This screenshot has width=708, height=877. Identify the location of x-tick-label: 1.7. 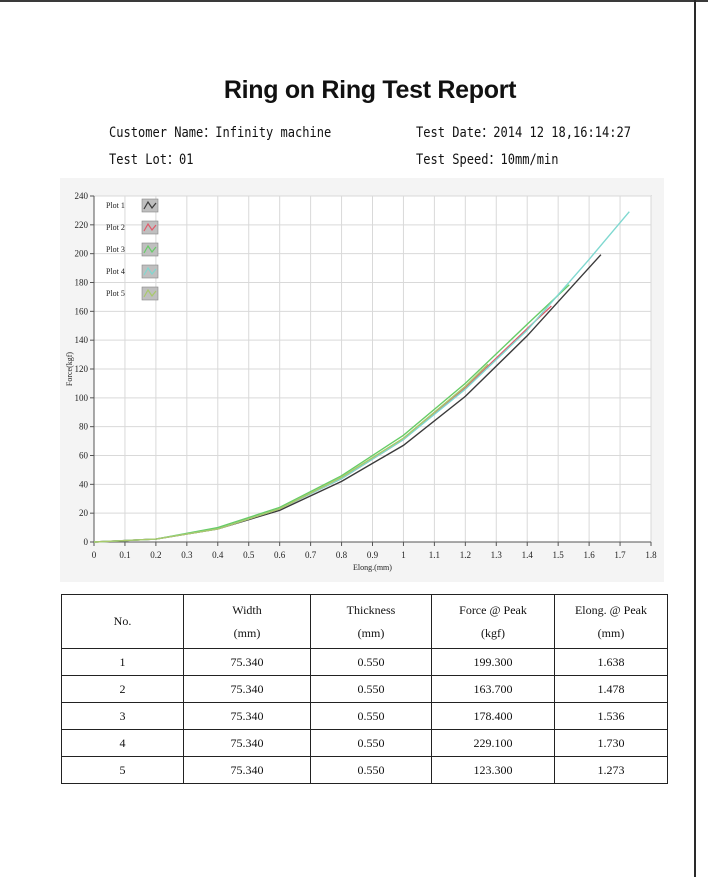
(620, 555).